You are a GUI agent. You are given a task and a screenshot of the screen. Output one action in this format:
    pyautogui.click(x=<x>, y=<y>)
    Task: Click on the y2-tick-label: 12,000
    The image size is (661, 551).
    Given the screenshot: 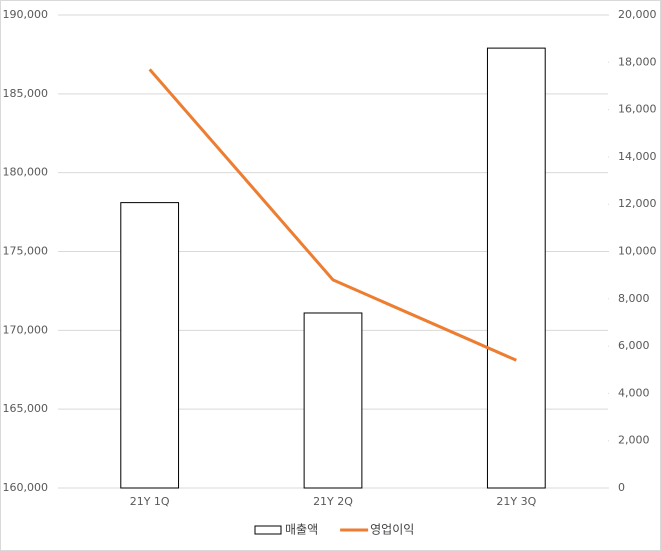 What is the action you would take?
    pyautogui.click(x=637, y=203)
    